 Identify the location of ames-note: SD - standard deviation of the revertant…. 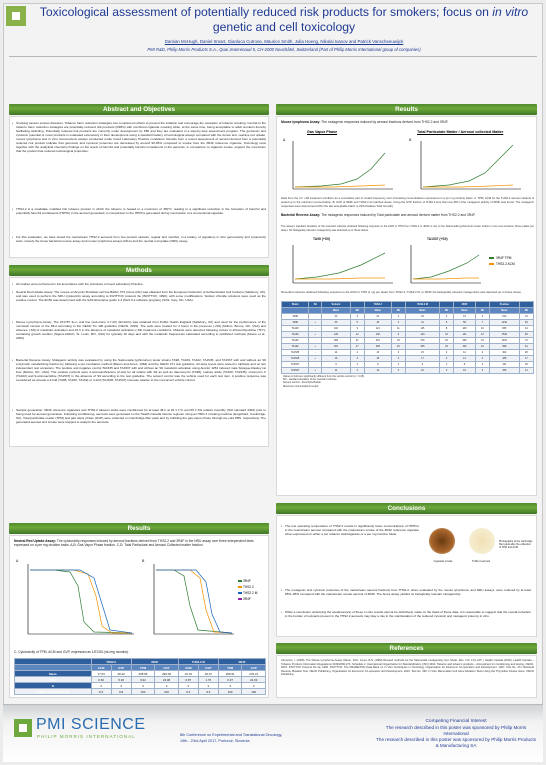
(310, 380).